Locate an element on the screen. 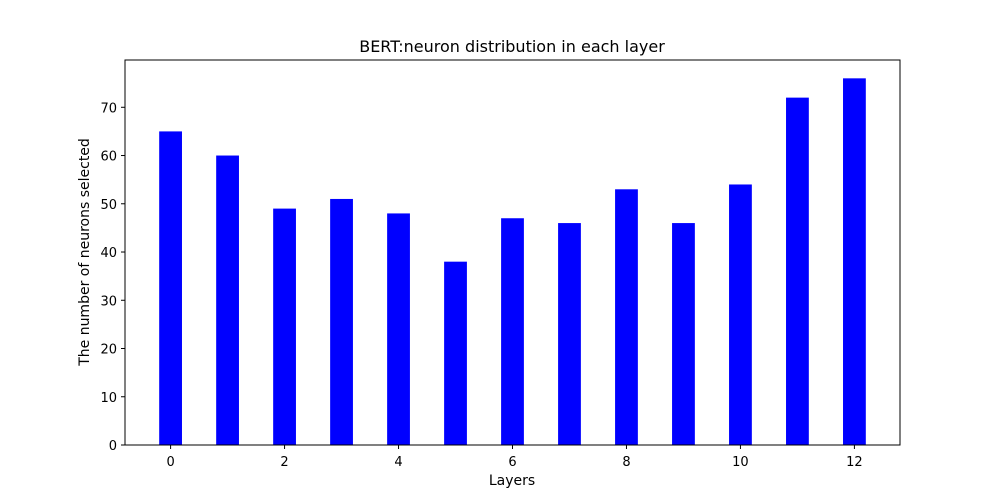 This screenshot has height=500, width=1000. y-axis-label: The number of neurons selected is located at coordinates (85, 252).